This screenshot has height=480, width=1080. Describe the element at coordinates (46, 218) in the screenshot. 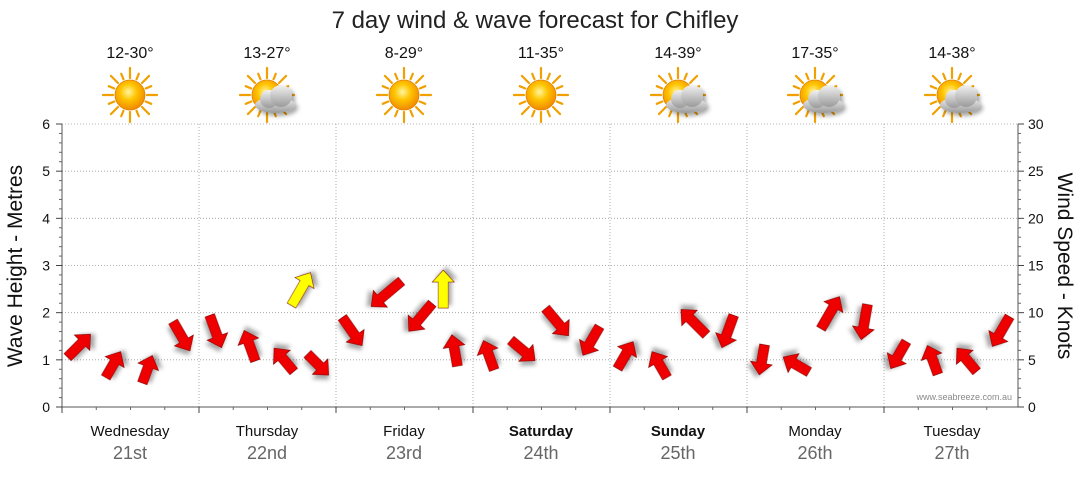

I see `left-tick-label: 4` at that location.